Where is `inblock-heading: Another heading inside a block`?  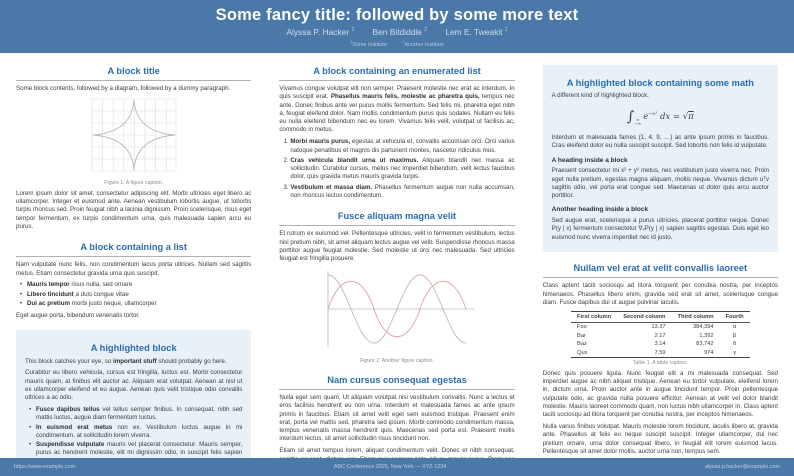
inblock-heading: Another heading inside a block is located at coordinates (600, 210).